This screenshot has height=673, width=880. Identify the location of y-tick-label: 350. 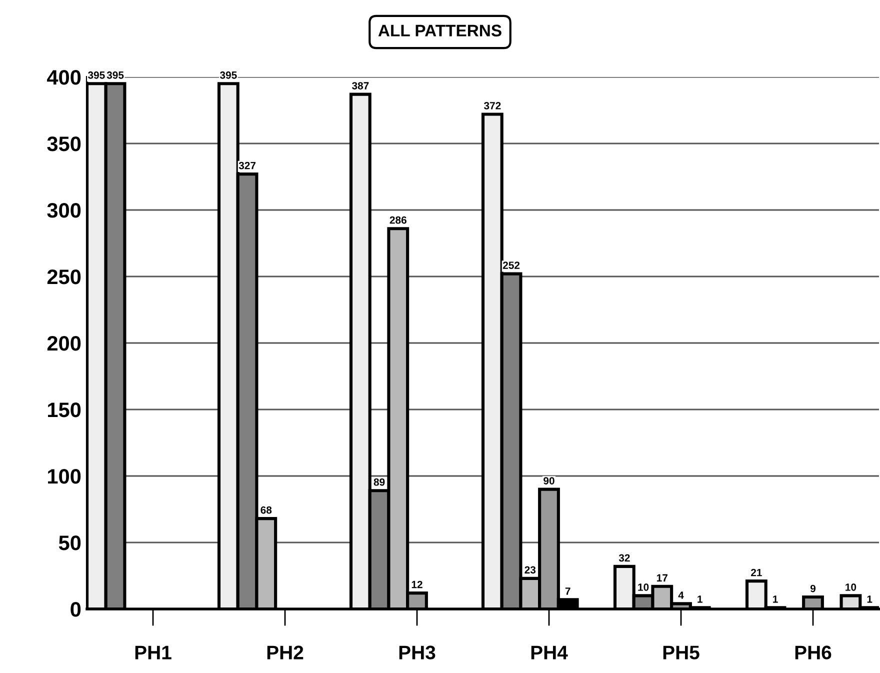
(64, 144).